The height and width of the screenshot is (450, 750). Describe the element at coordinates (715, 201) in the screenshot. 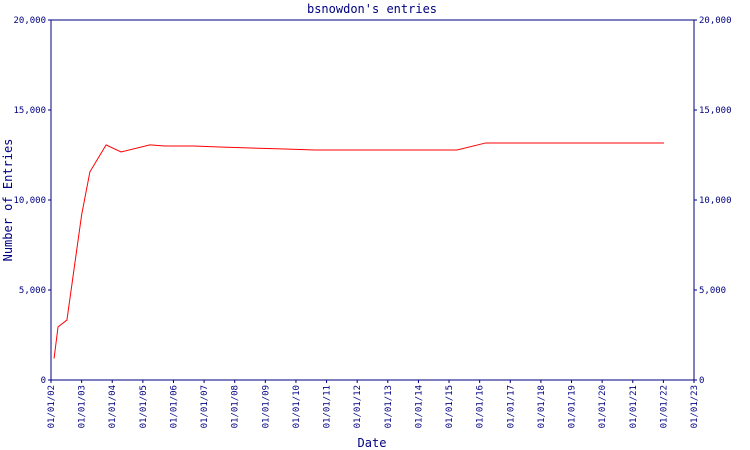

I see `y2-tick-label: 10,000` at that location.